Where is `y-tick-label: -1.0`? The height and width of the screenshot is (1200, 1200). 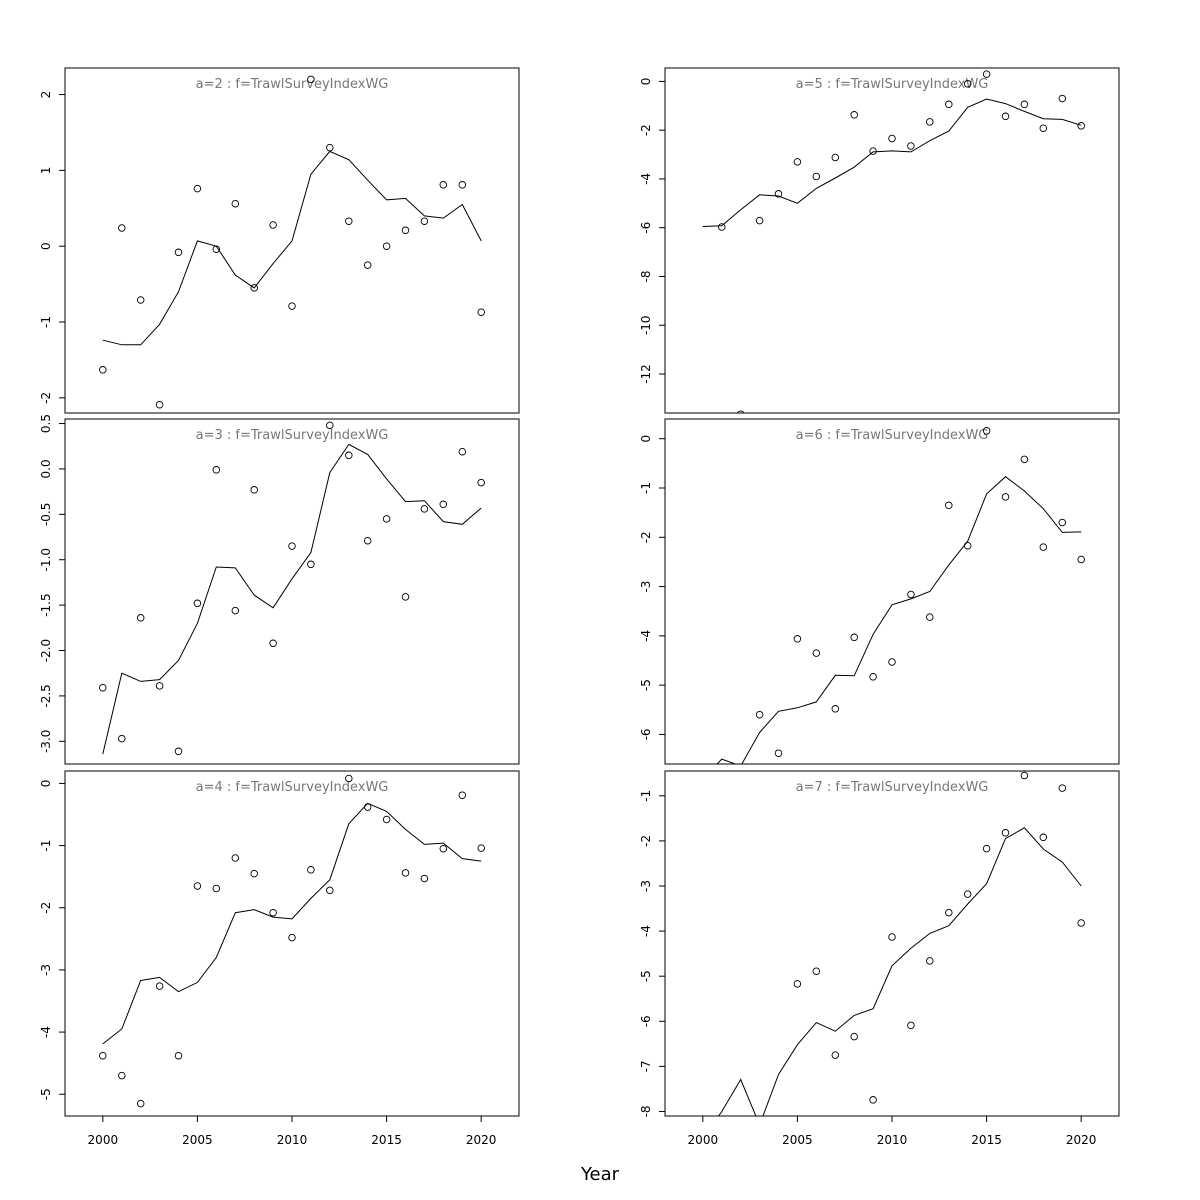 y-tick-label: -1.0 is located at coordinates (46, 559).